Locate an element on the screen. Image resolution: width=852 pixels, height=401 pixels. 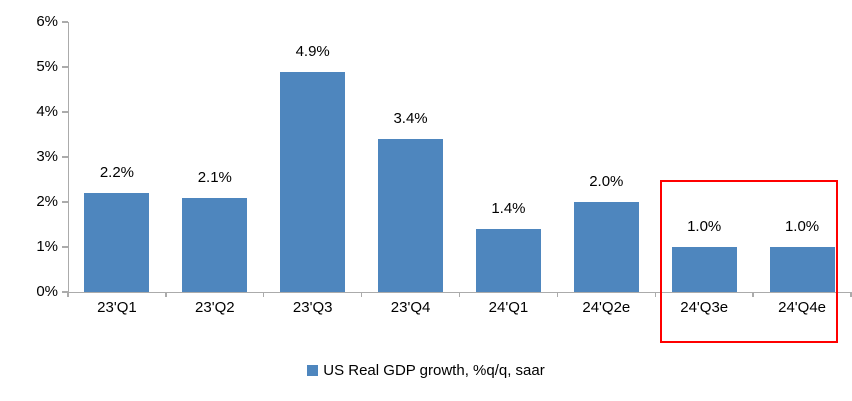
bar-23q1 is located at coordinates (117, 242).